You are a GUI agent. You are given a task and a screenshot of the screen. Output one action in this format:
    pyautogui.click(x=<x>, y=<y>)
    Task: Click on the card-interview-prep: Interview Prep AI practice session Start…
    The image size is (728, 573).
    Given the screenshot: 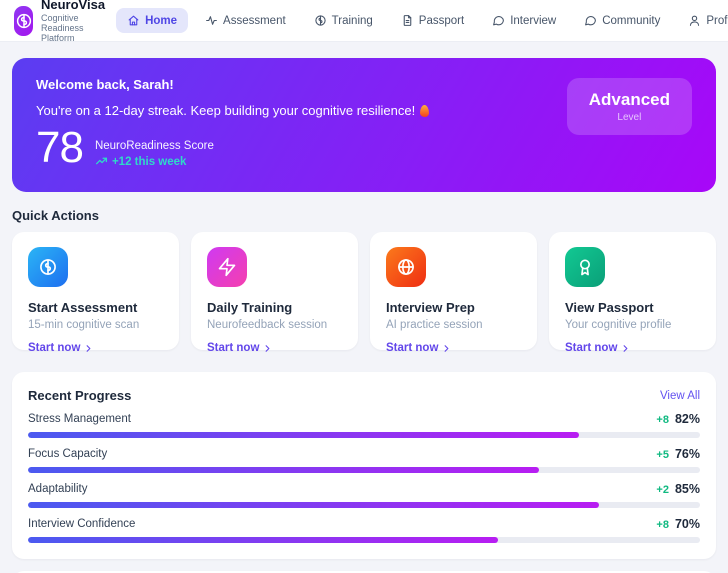 What is the action you would take?
    pyautogui.click(x=453, y=293)
    